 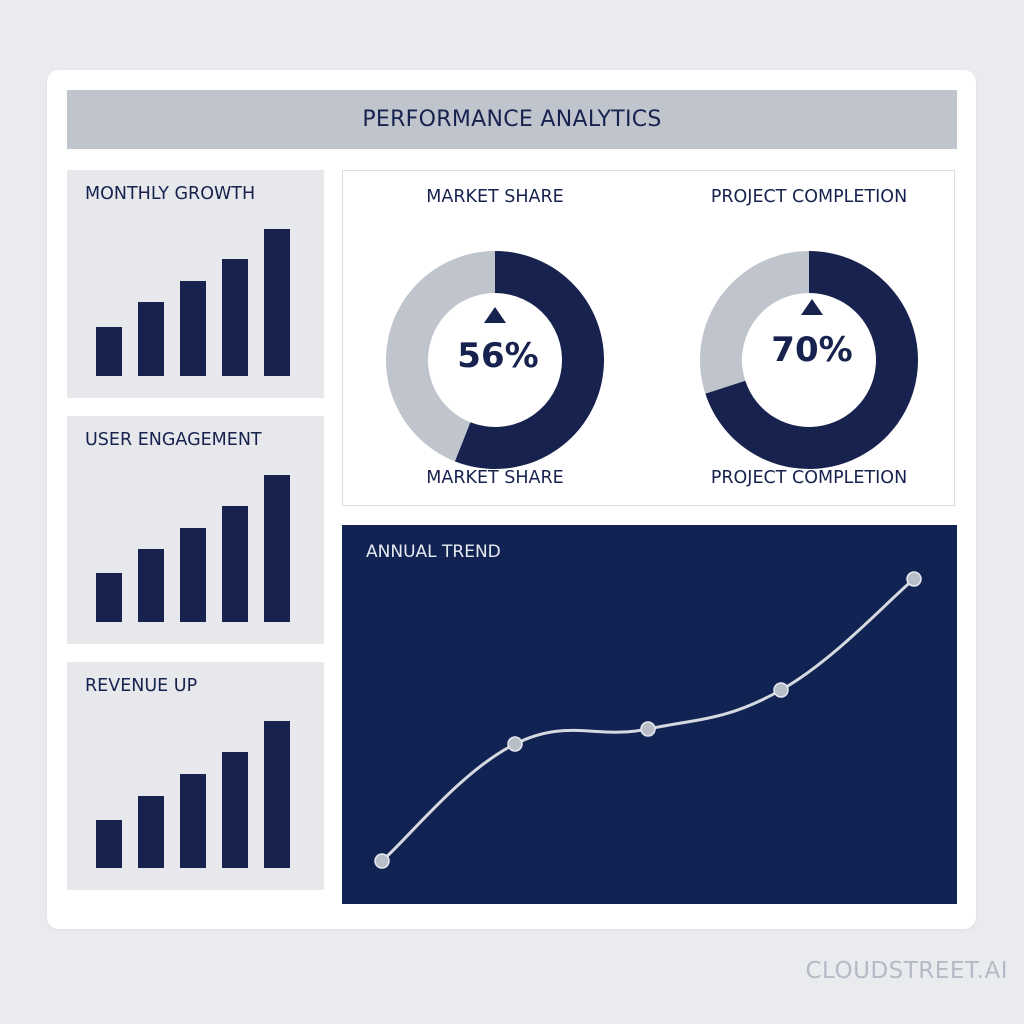 What do you see at coordinates (495, 478) in the screenshot?
I see `market-share-bottom-label: MARKET SHARE` at bounding box center [495, 478].